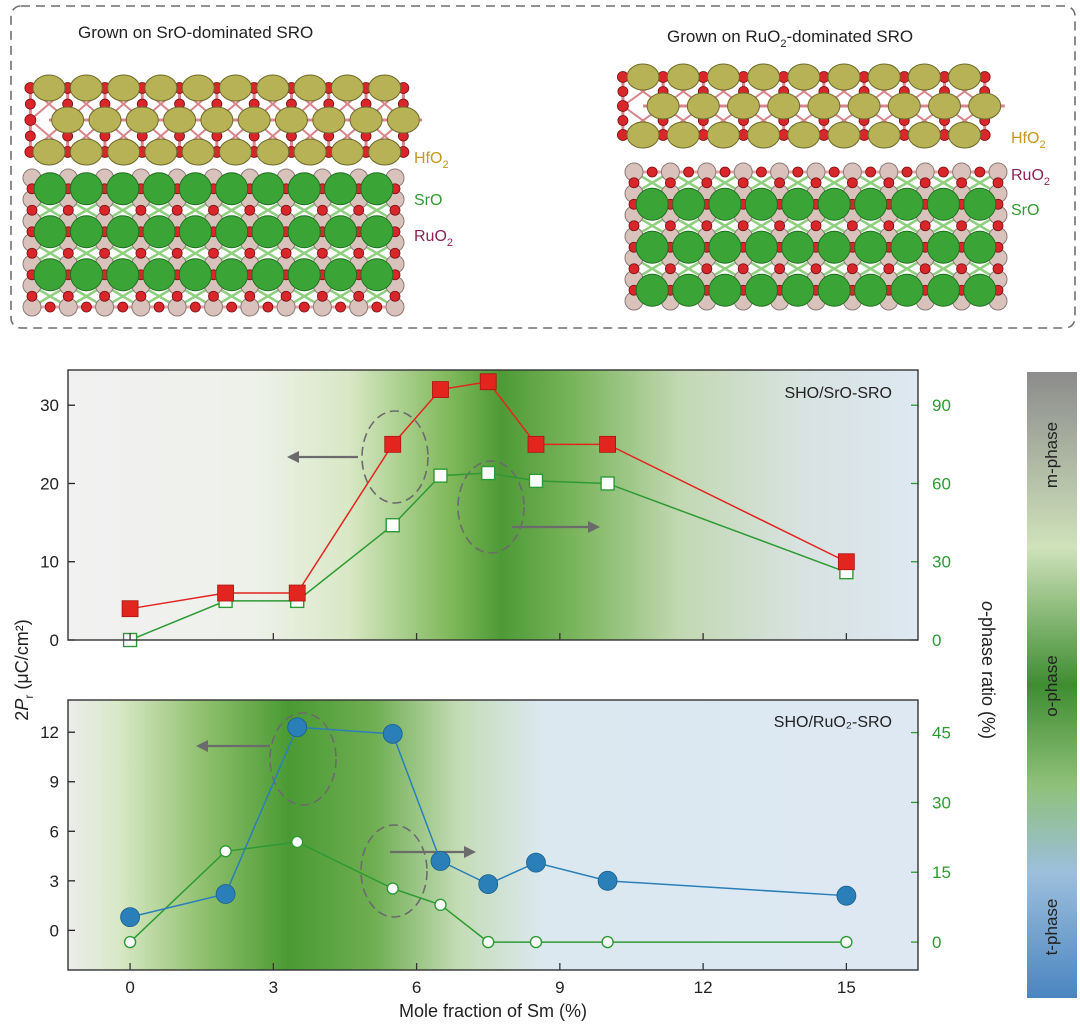 The height and width of the screenshot is (1024, 1080). I want to click on arrow-left-head, so click(293, 457).